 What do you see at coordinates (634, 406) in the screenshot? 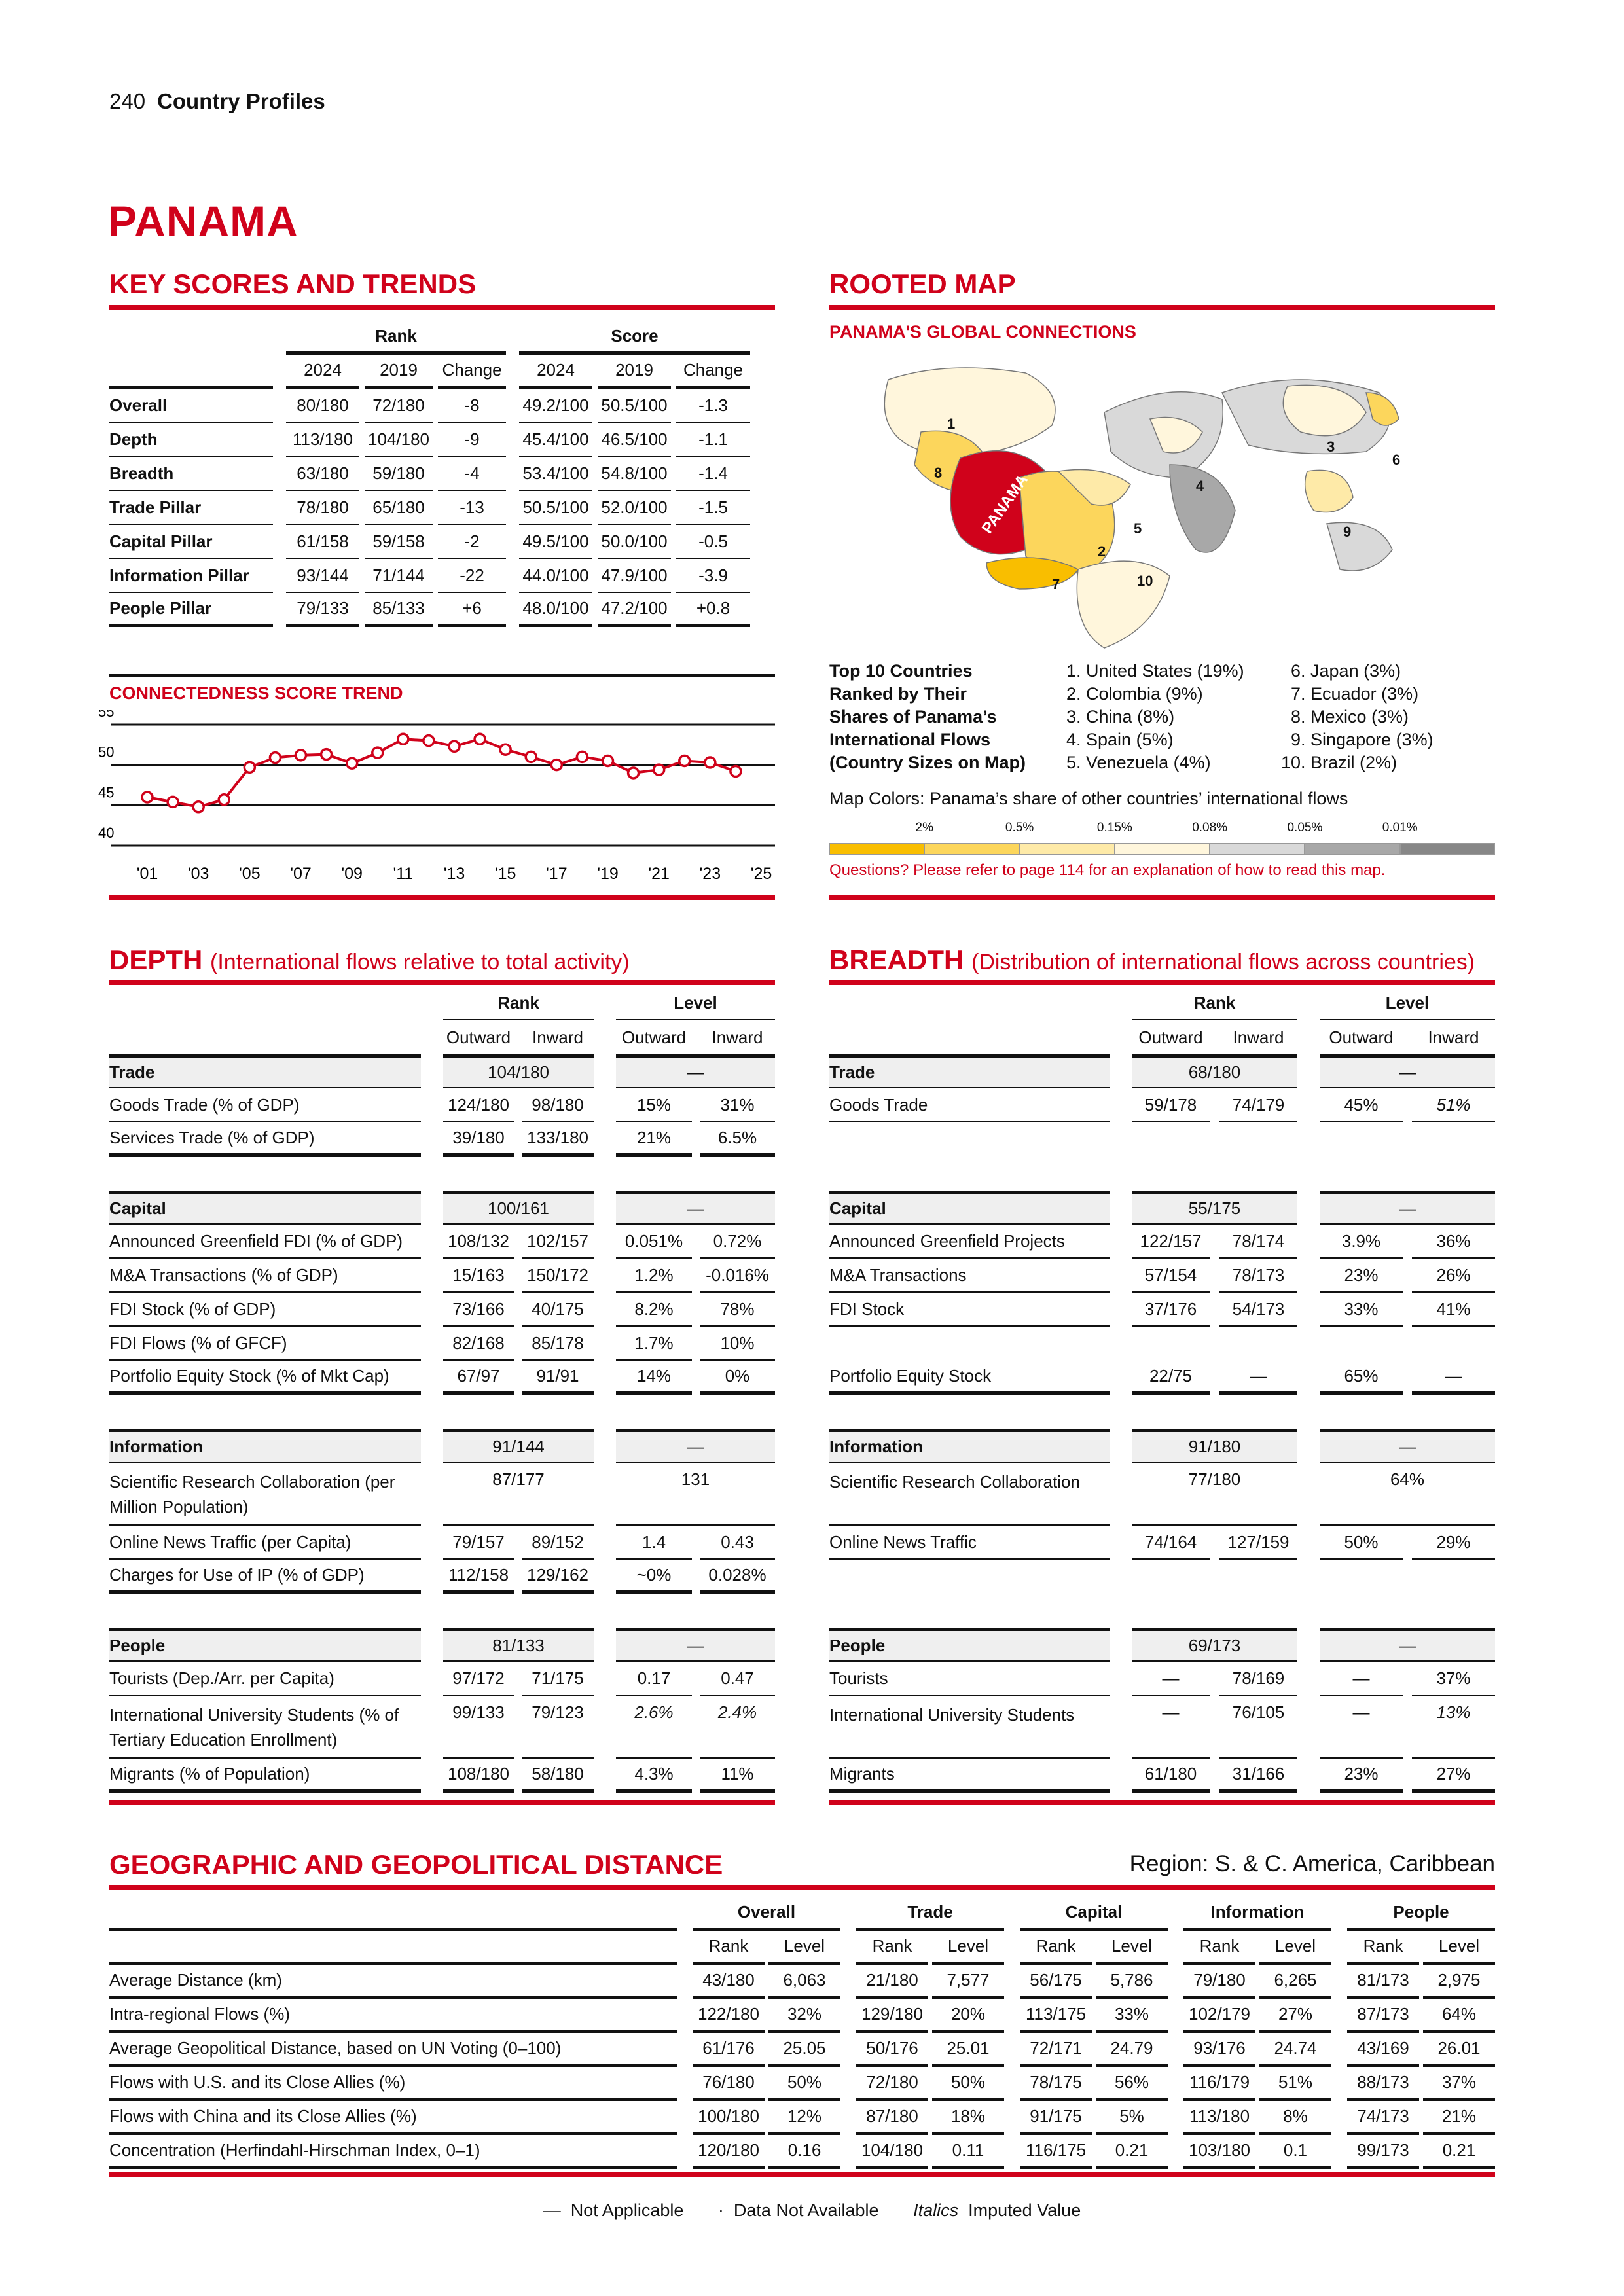
I see `table-cell: 50.5/100` at bounding box center [634, 406].